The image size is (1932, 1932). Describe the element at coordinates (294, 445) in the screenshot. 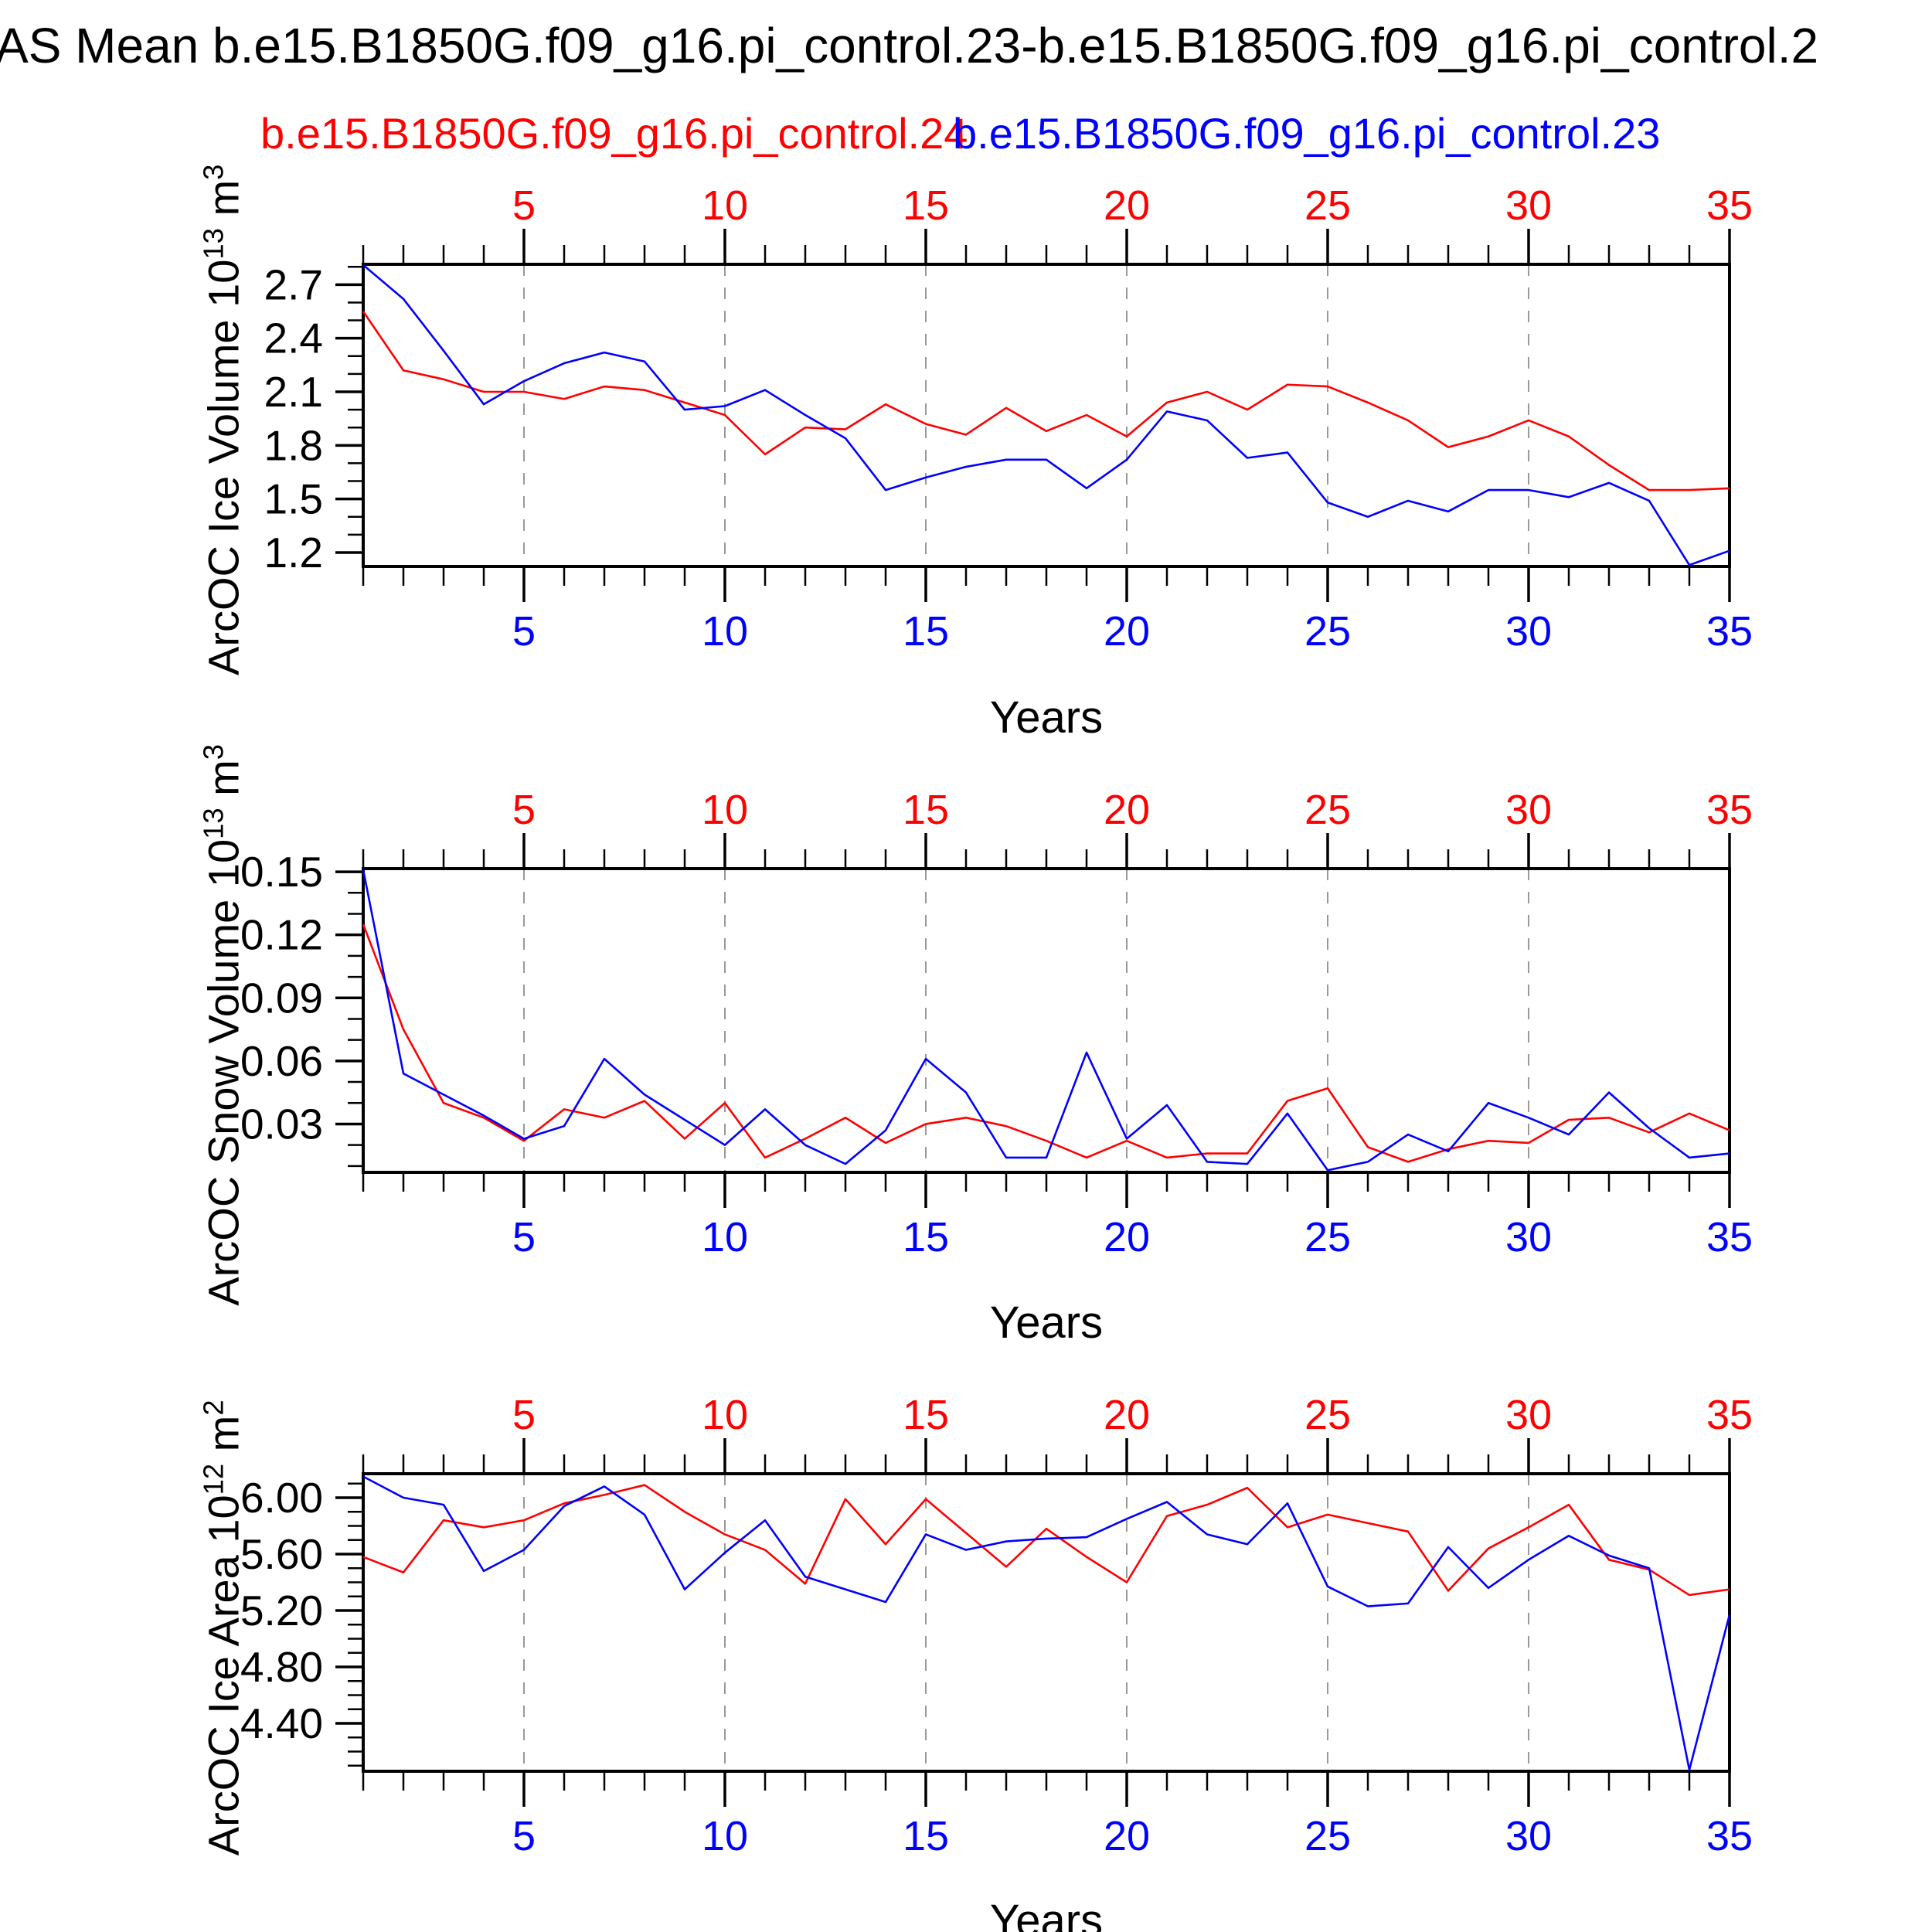

I see `y-tick-label: 1.8` at that location.